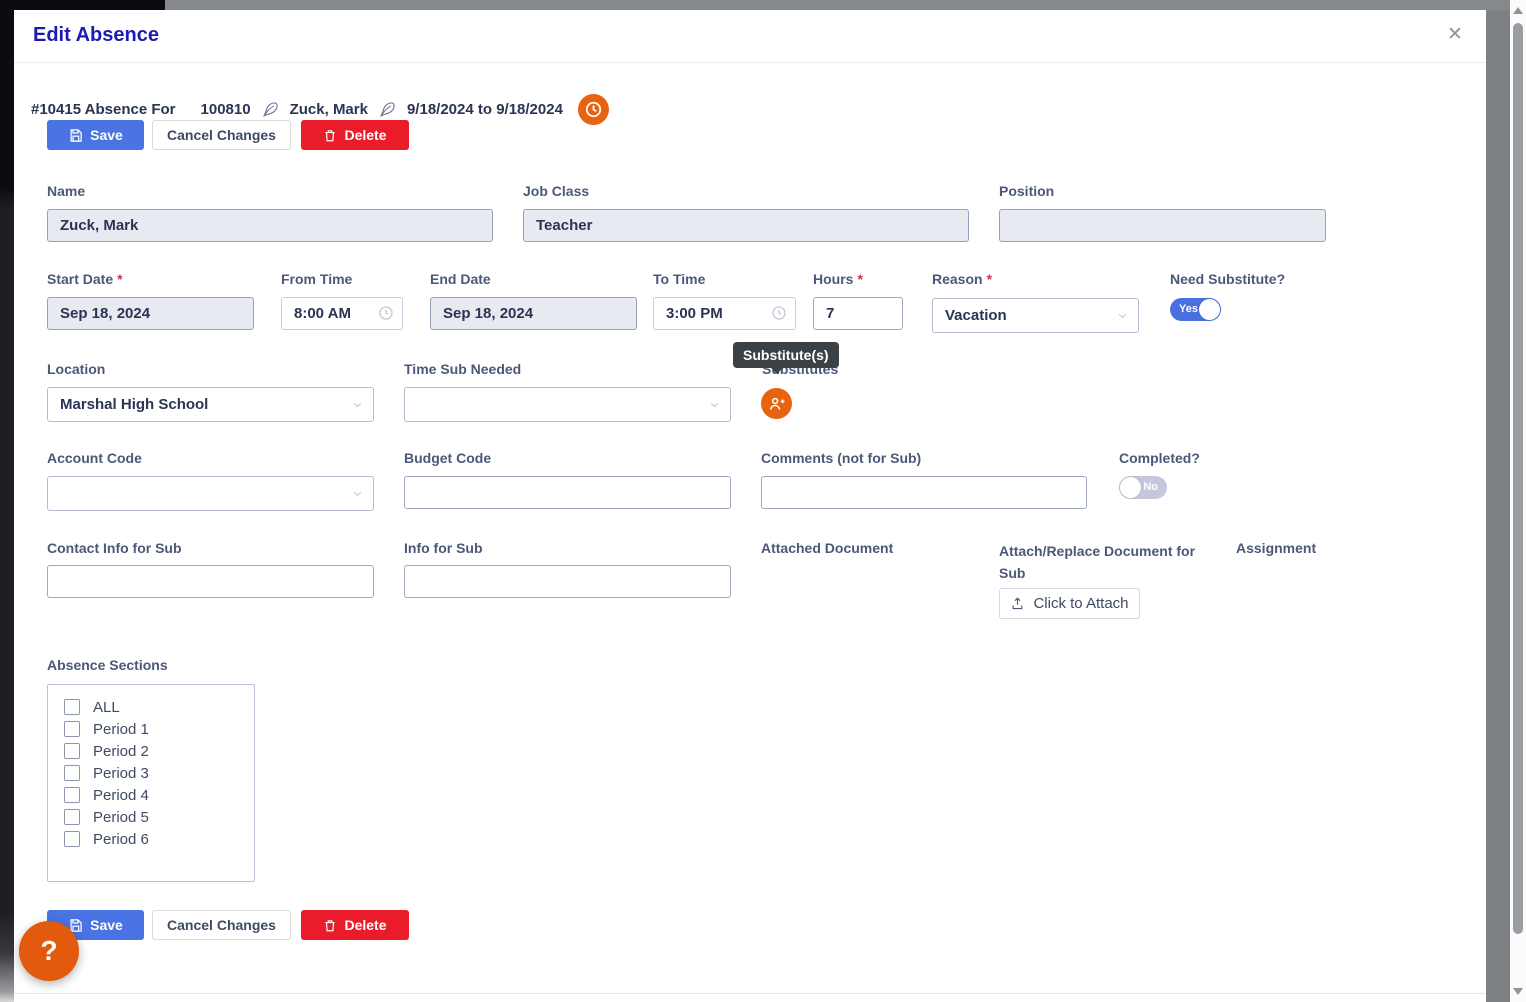 This screenshot has height=1002, width=1526. Describe the element at coordinates (106, 925) in the screenshot. I see `save-button-label: Save` at that location.